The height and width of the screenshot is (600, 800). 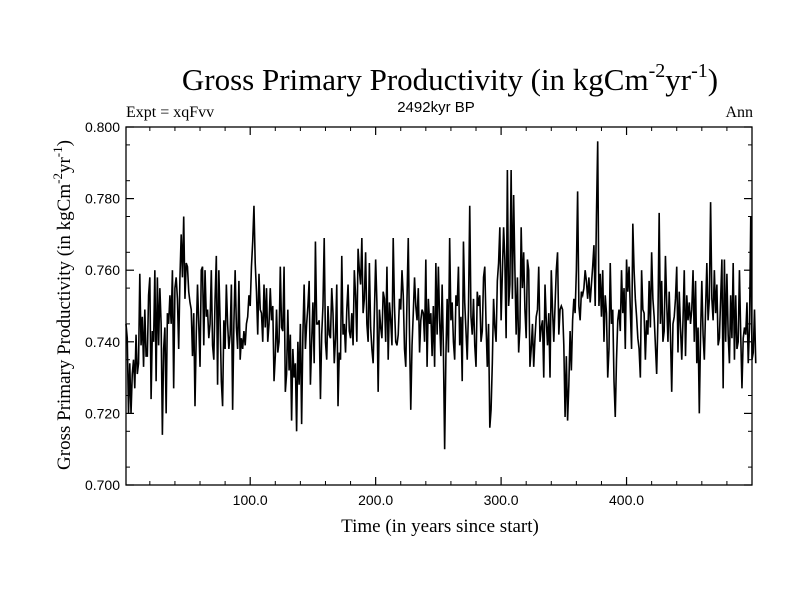 I want to click on x-tick-label: 400.0, so click(x=626, y=500).